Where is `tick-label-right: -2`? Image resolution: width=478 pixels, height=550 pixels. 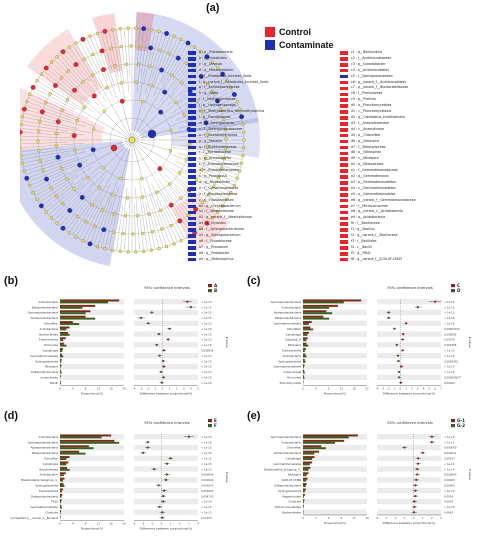
tick-label-right: -2 is located at coordinates (395, 518).